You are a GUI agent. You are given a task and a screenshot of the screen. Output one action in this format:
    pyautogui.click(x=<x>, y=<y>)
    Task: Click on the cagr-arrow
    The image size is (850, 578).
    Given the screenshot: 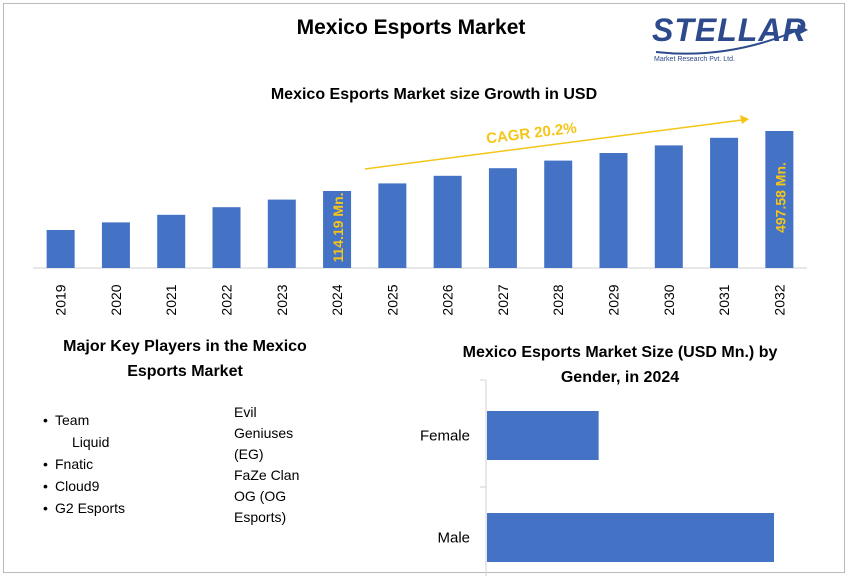 What is the action you would take?
    pyautogui.click(x=553, y=144)
    